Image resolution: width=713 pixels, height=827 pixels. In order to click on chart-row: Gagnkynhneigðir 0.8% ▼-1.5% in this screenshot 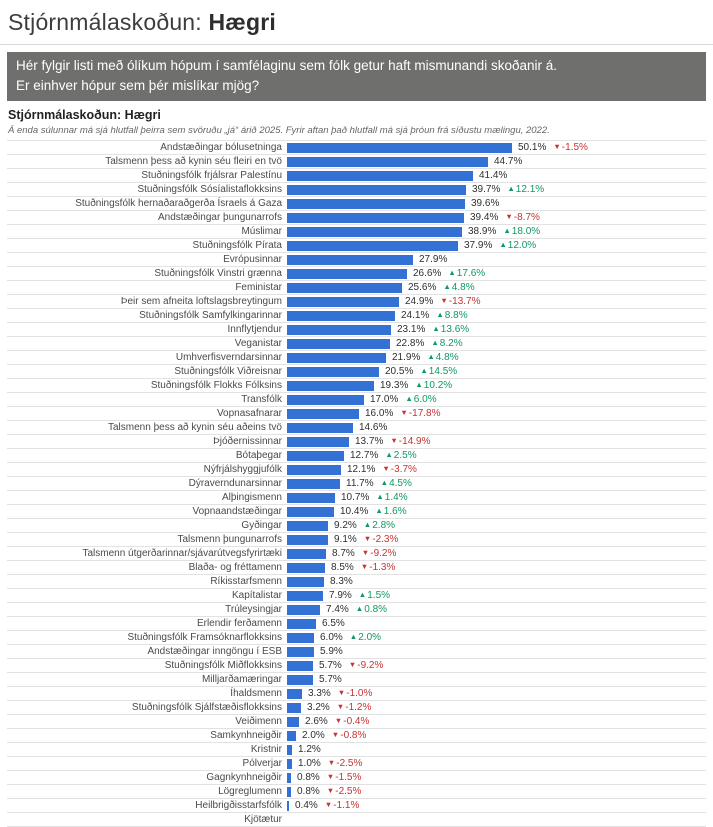, I will do `click(356, 778)`.